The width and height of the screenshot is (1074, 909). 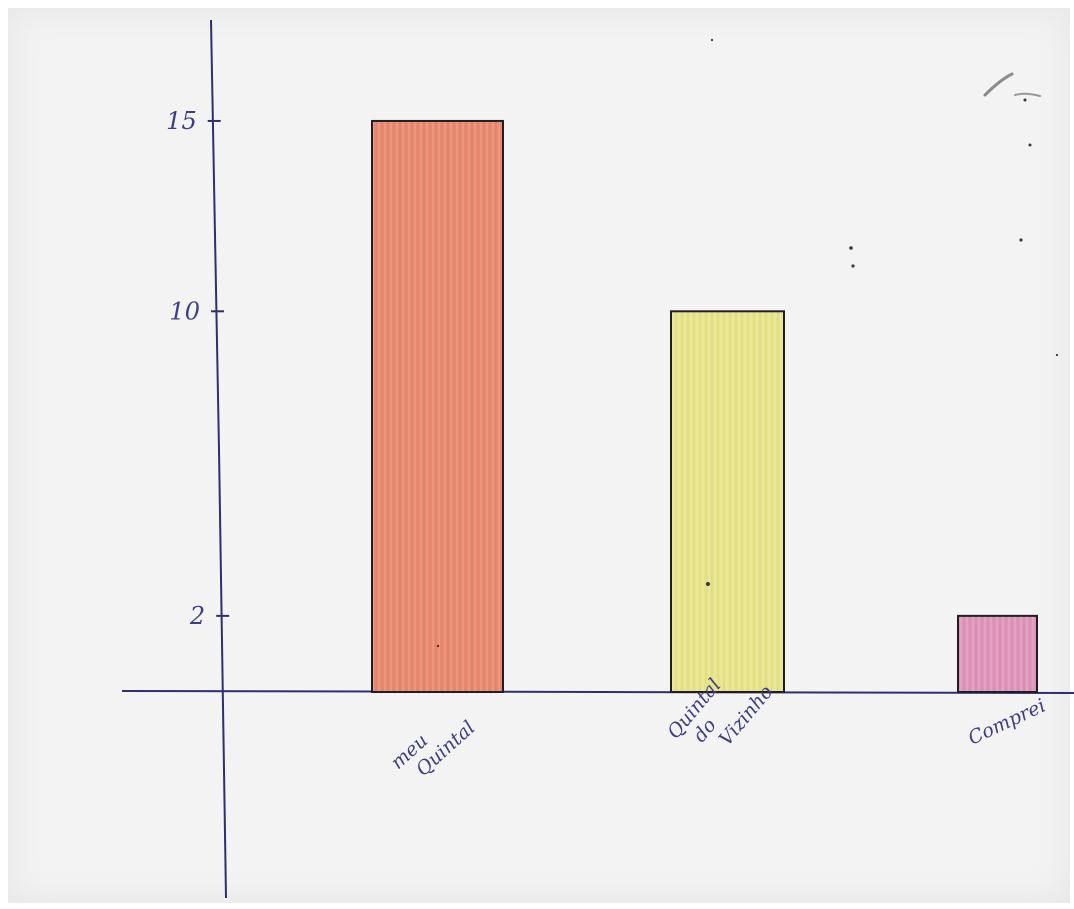 I want to click on x-tick-label: Comprei, so click(x=1007, y=722).